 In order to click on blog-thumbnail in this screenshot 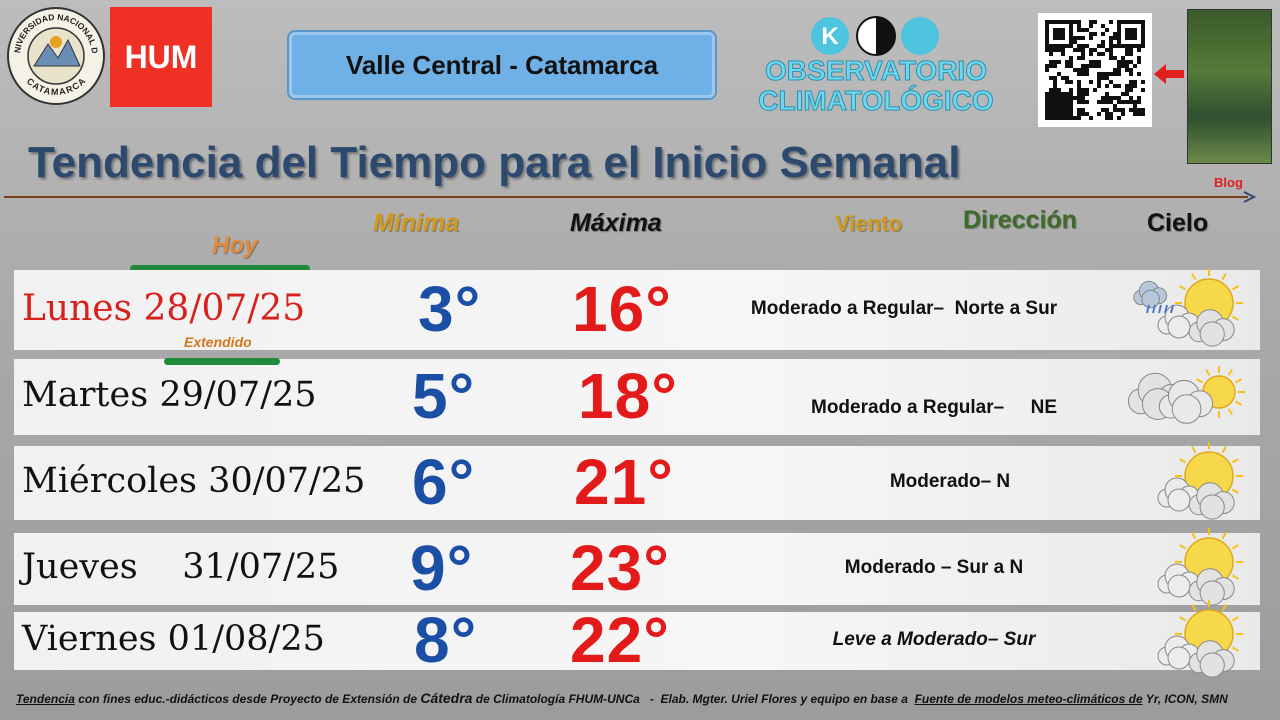, I will do `click(1229, 86)`.